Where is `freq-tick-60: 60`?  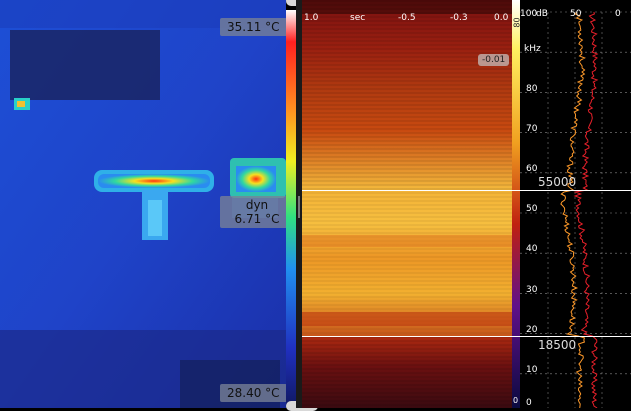
freq-tick-60: 60 is located at coordinates (532, 169).